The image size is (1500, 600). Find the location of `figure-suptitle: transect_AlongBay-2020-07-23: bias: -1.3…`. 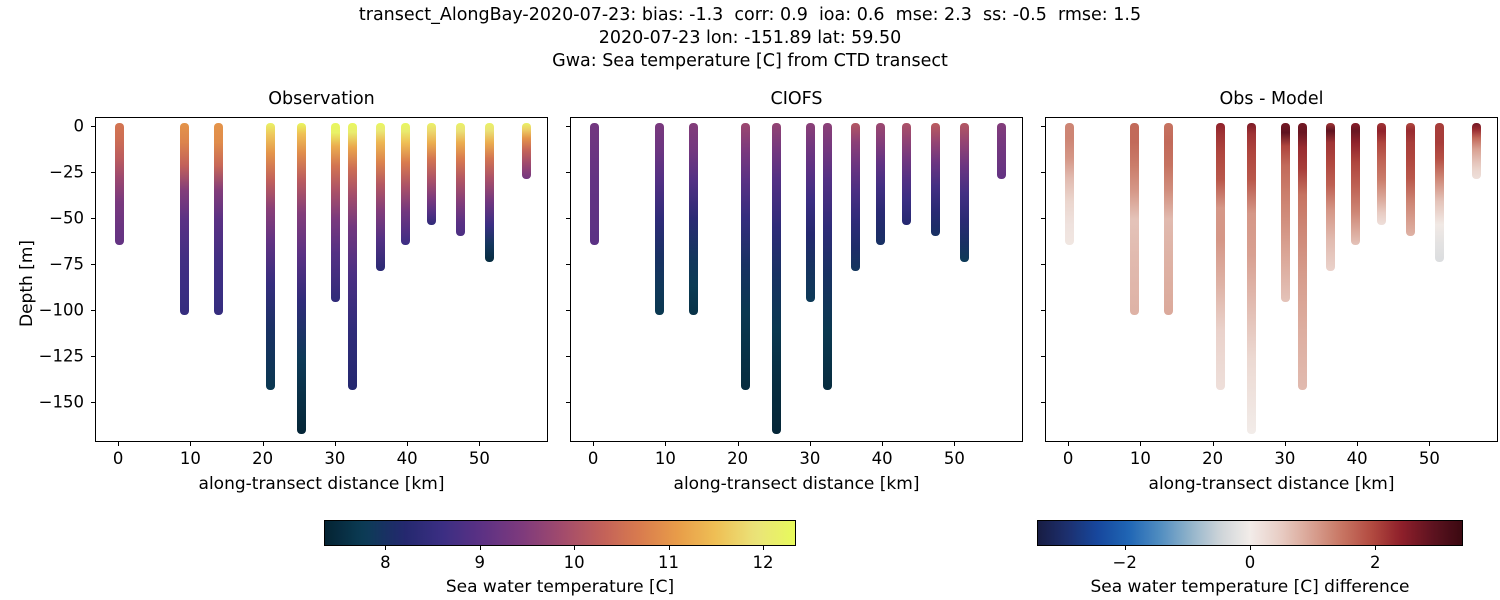

figure-suptitle: transect_AlongBay-2020-07-23: bias: -1.3… is located at coordinates (750, 38).